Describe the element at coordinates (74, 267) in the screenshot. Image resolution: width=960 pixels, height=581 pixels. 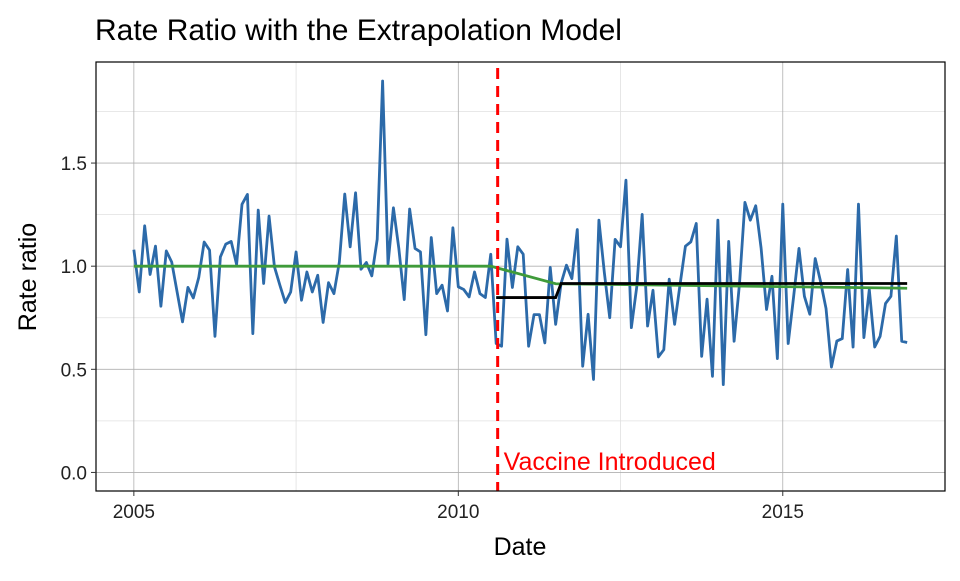
I see `y-tick-label: 1.0` at that location.